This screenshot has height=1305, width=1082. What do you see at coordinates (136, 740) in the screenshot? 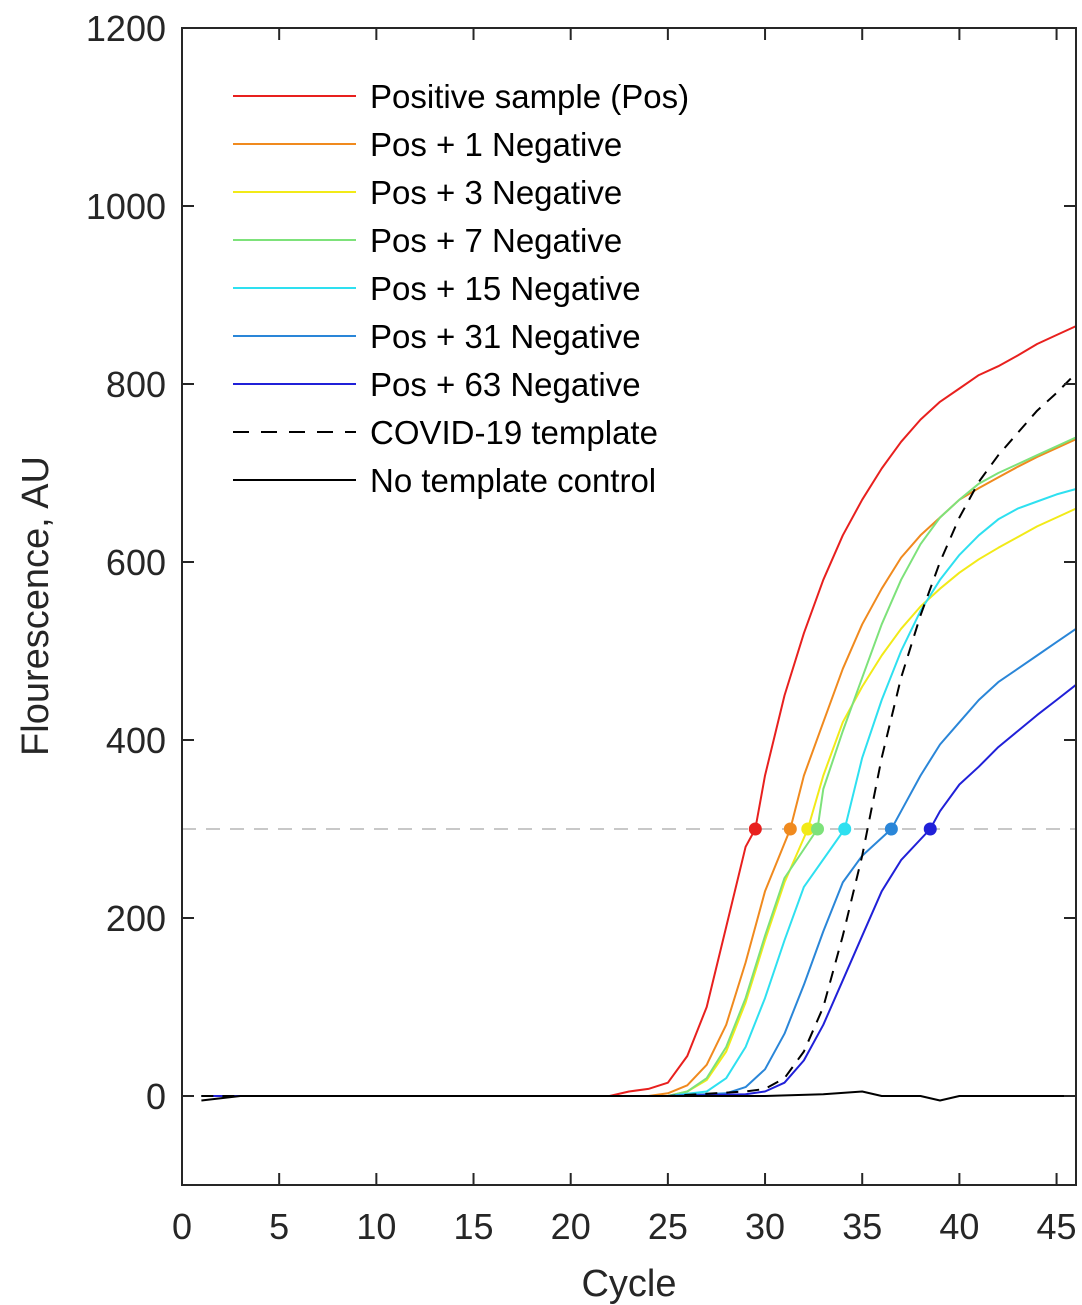
I see `y-tick-label: 400` at bounding box center [136, 740].